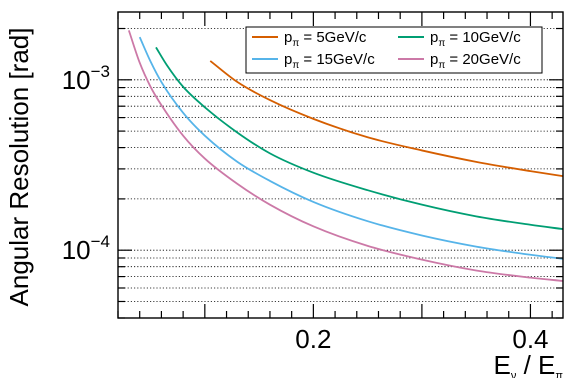 The height and width of the screenshot is (378, 566). I want to click on legend-box, so click(394, 50).